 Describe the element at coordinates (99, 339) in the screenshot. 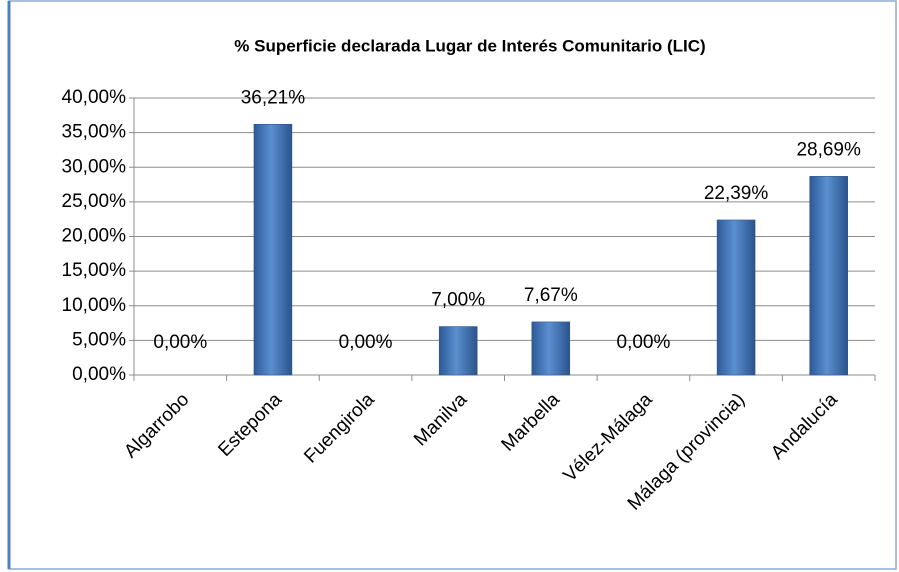

I see `y-tick-label: 5,00%` at that location.